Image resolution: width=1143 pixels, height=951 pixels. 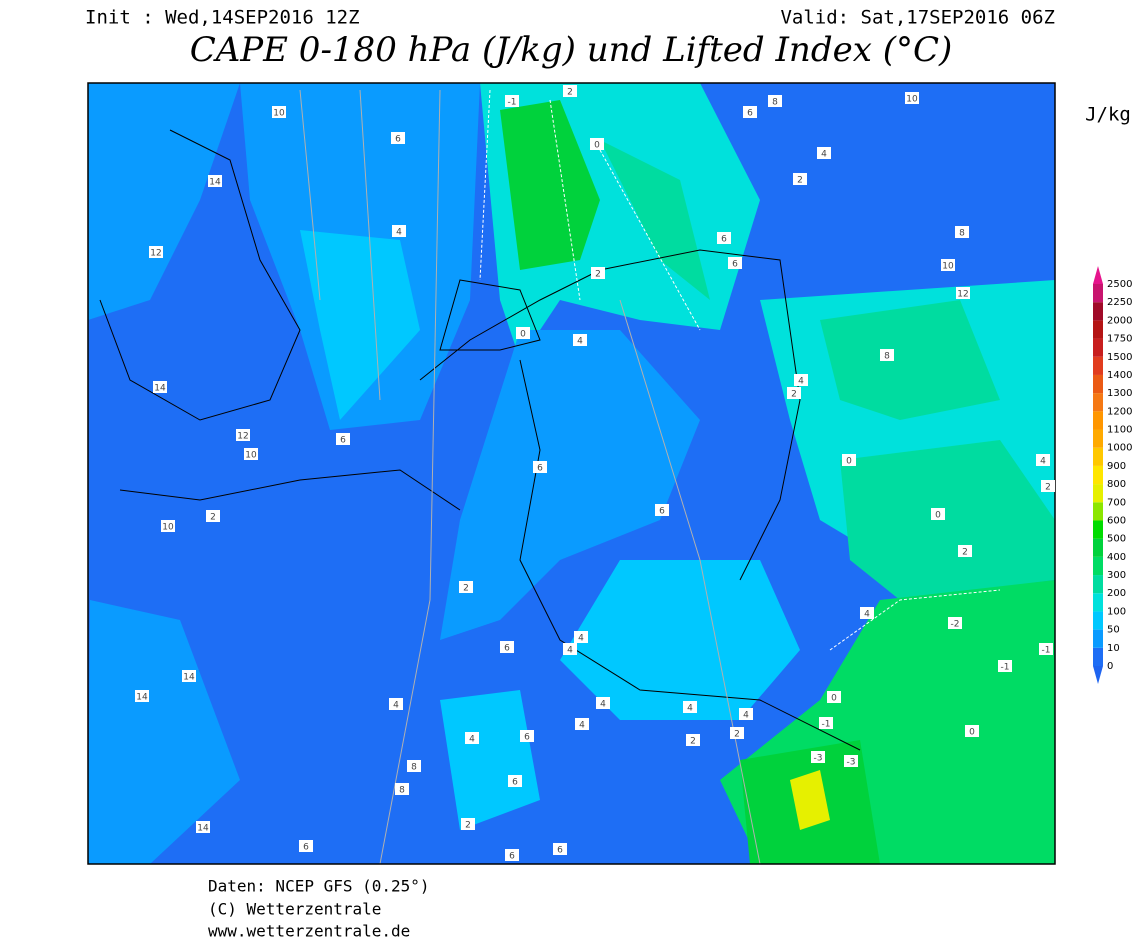 What do you see at coordinates (1116, 557) in the screenshot?
I see `colorbar-label: 400` at bounding box center [1116, 557].